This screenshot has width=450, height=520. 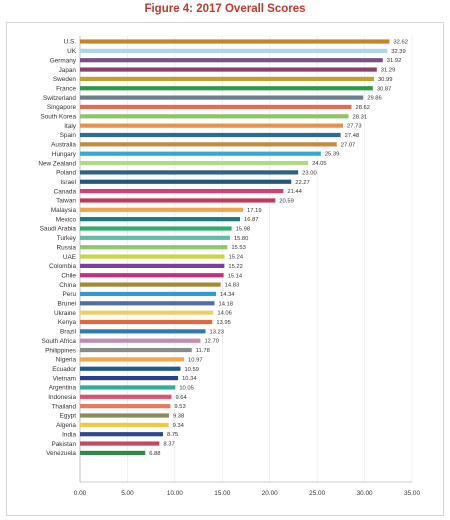 I want to click on category-label: Pakistan, so click(x=63, y=444).